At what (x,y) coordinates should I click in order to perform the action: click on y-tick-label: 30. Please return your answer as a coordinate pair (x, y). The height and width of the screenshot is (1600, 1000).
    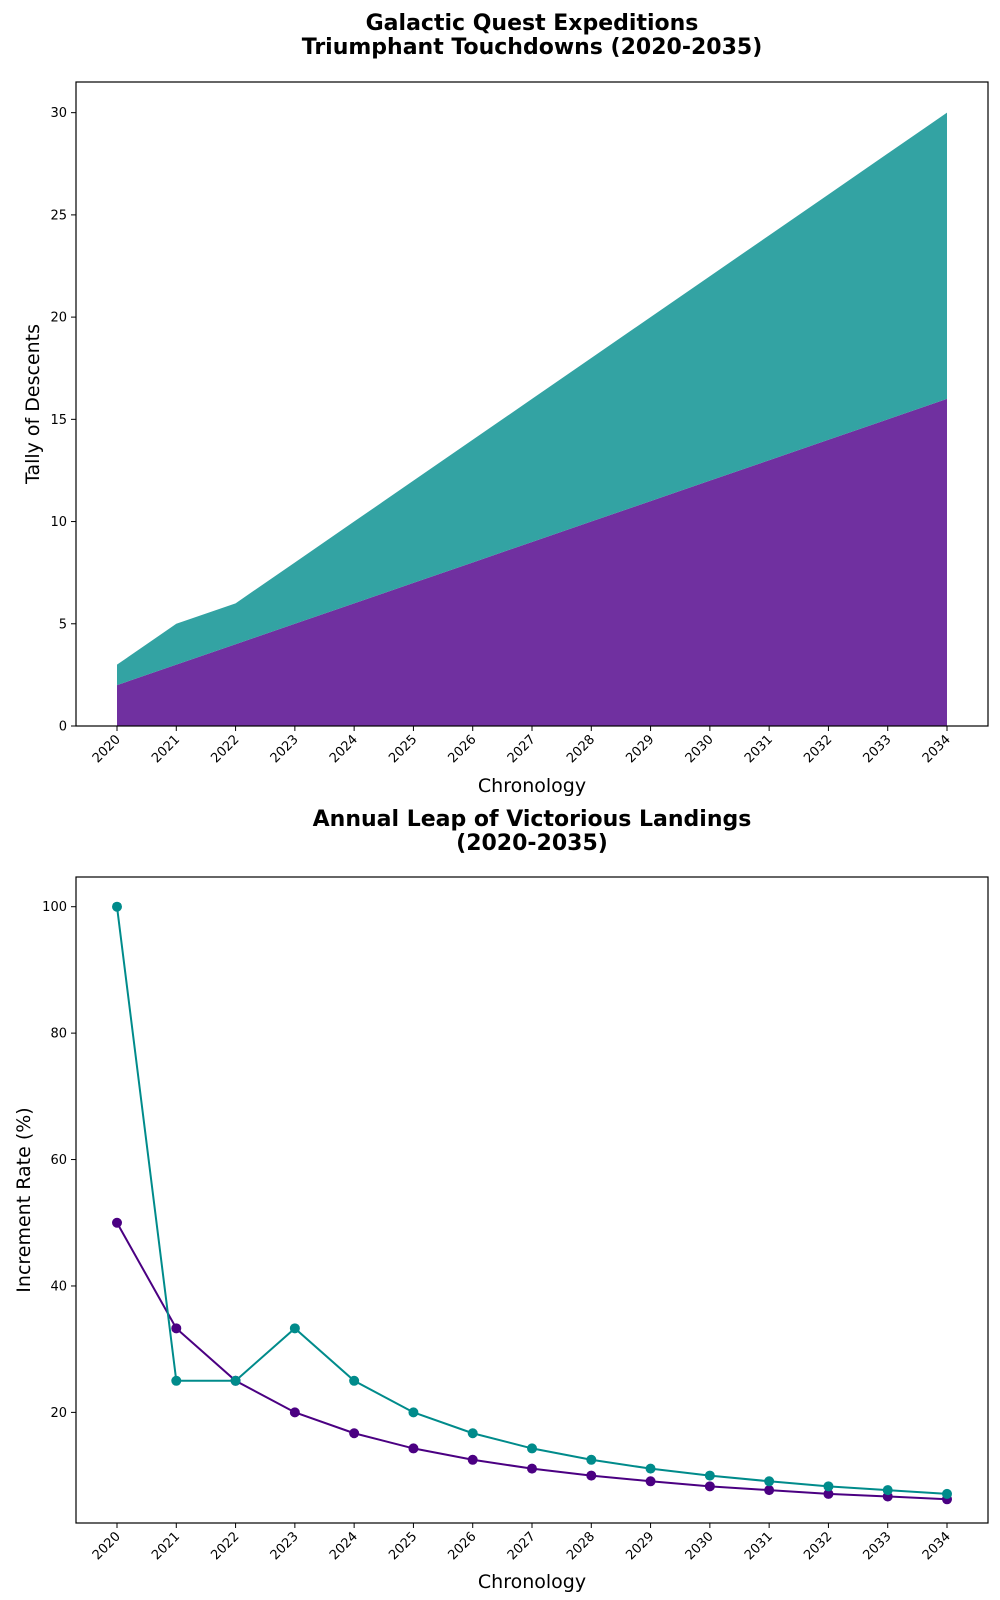
    Looking at the image, I should click on (58, 113).